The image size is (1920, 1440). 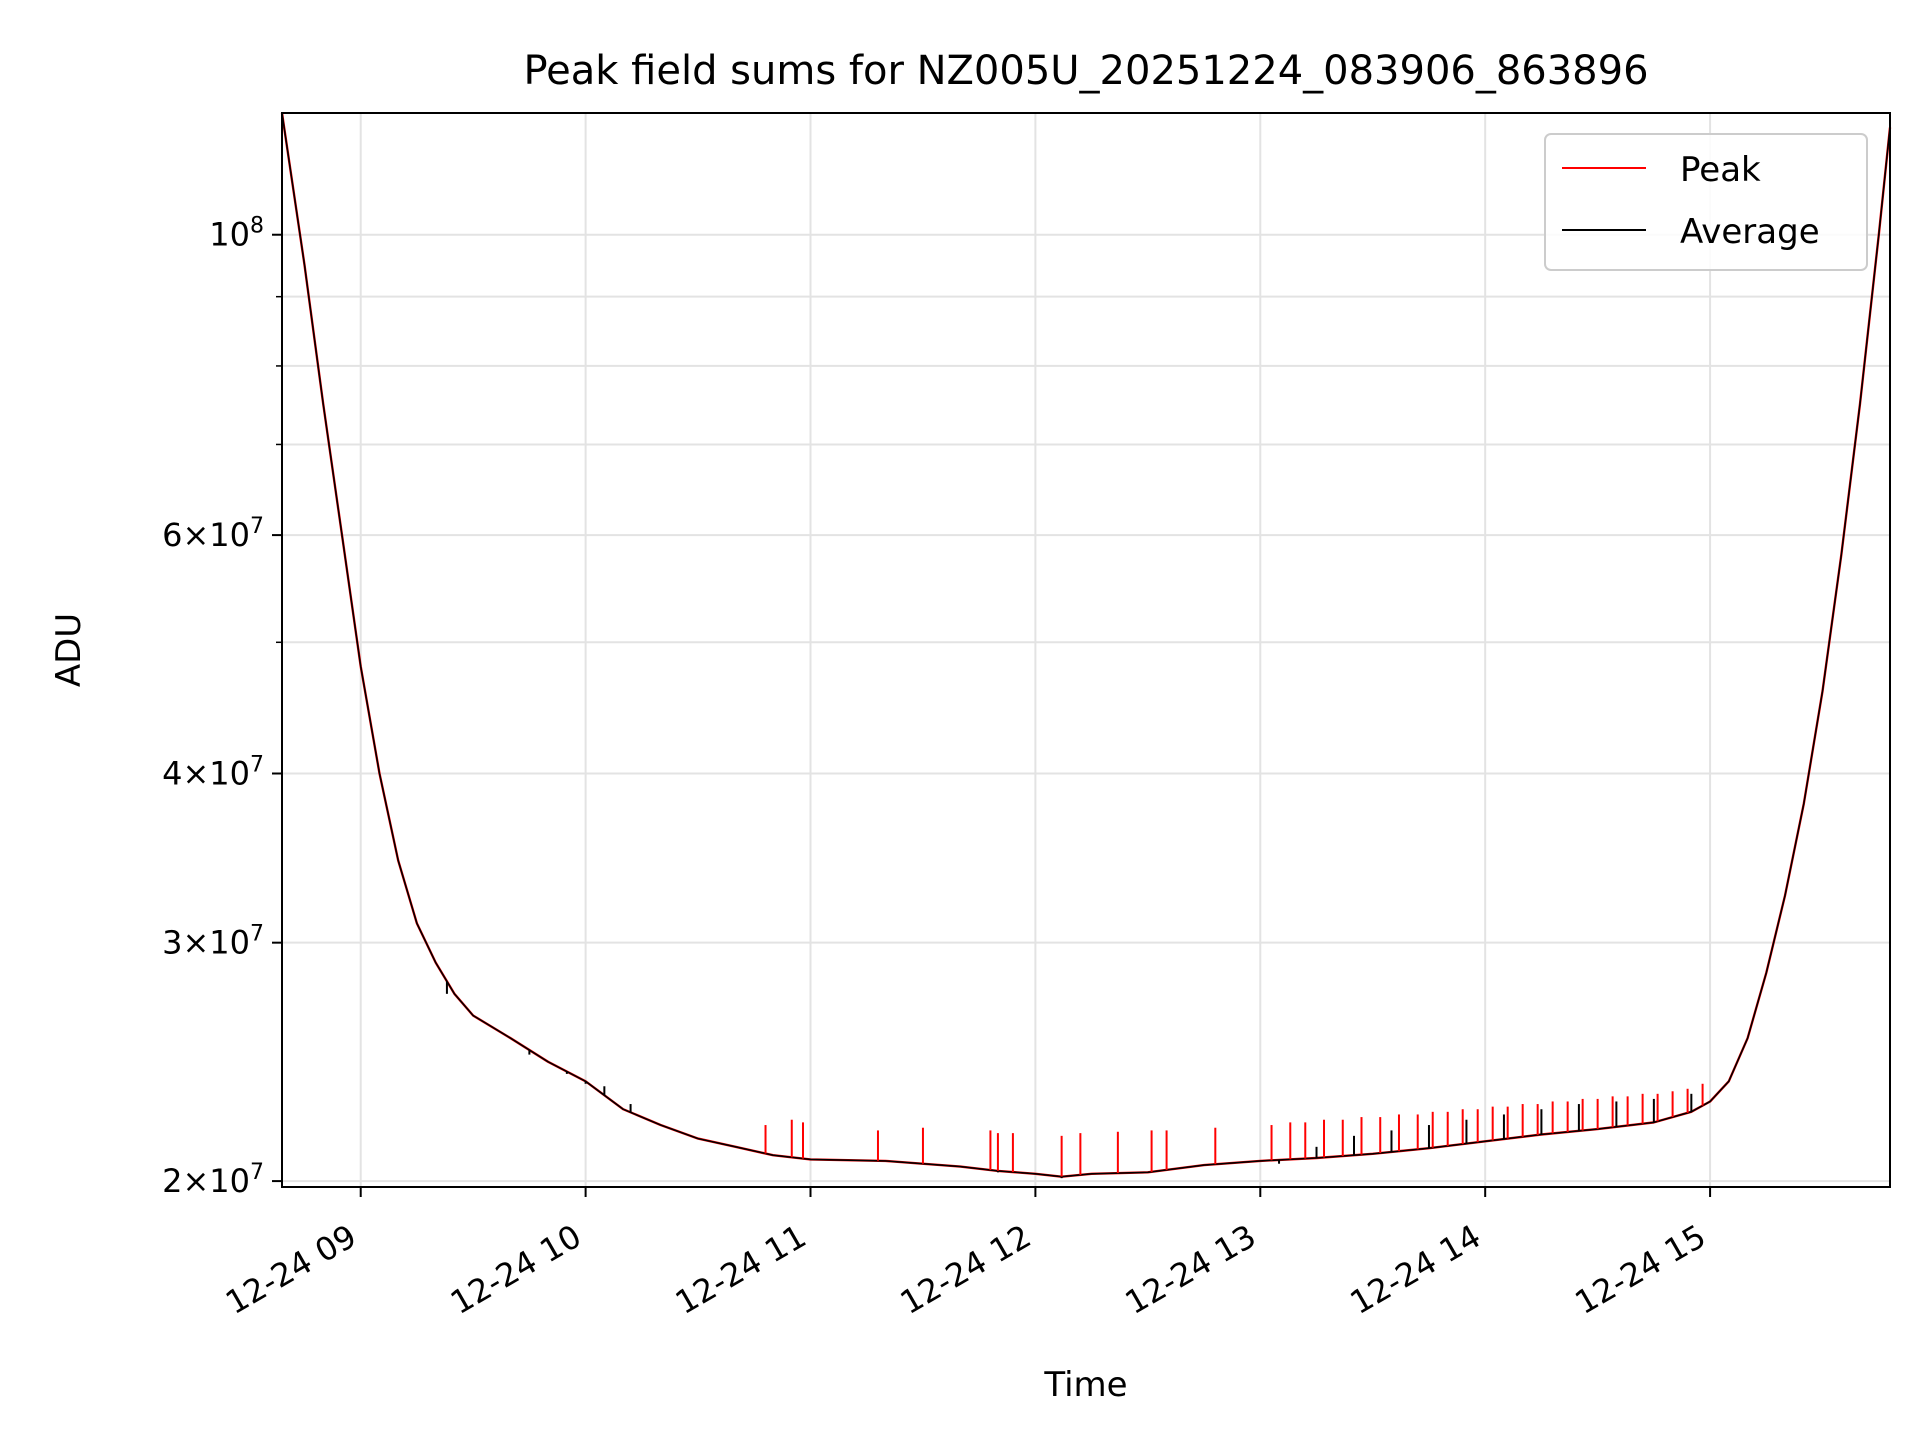 I want to click on legend-peak-label: Peak, so click(x=1720, y=170).